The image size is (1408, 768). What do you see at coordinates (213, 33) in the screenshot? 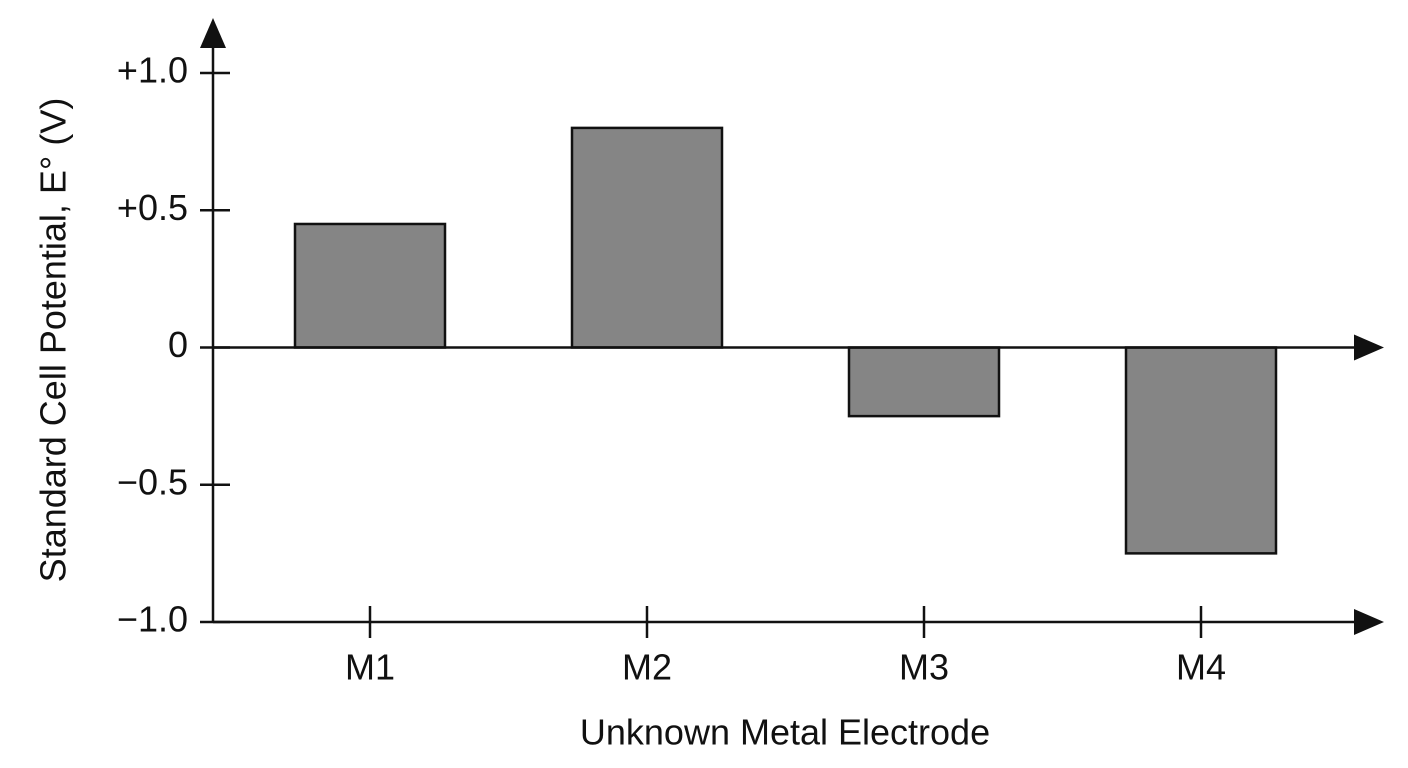
I see `y-axis-arrow` at bounding box center [213, 33].